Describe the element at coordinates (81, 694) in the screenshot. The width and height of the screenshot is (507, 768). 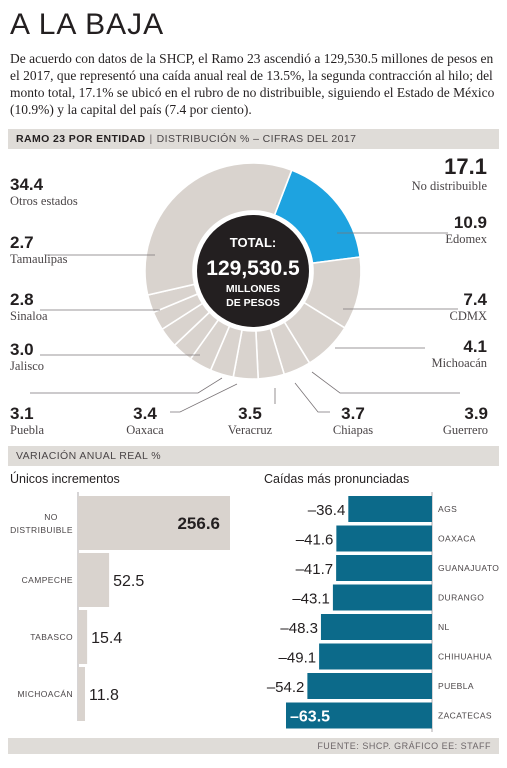
I see `increment-bar-michoacan` at that location.